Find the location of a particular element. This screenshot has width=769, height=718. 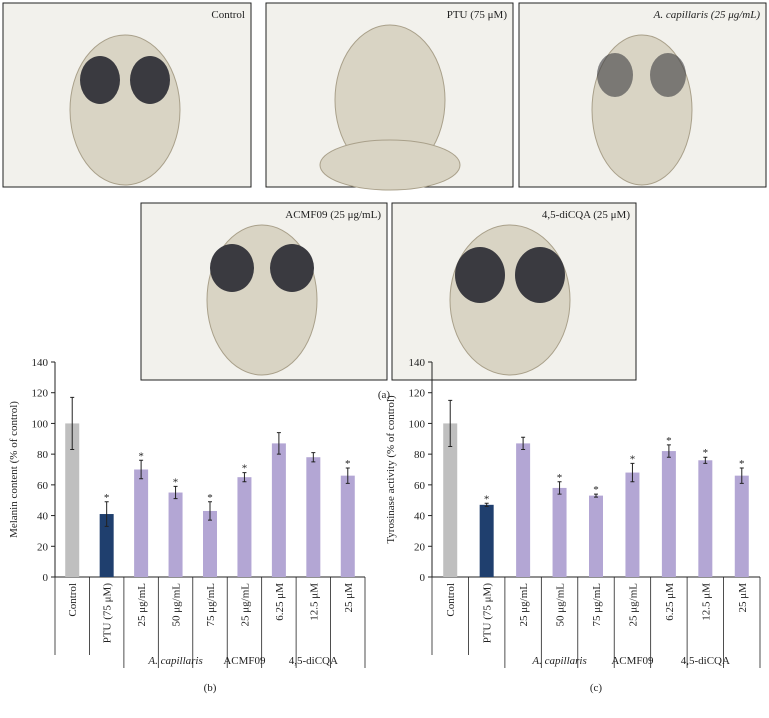

panel-label: A. capillaris (25 μg/mL) is located at coordinates (707, 15).